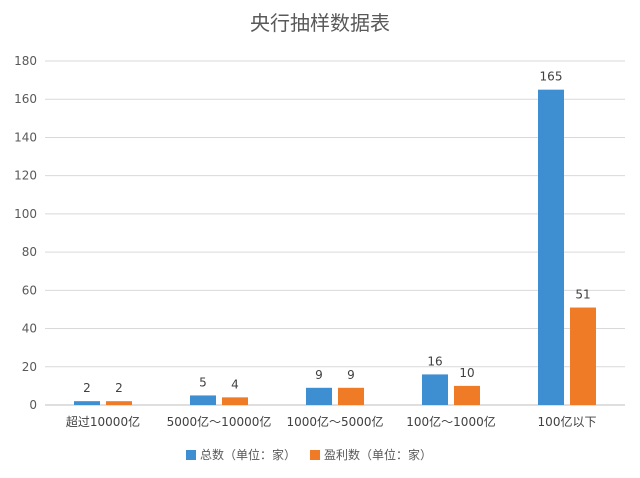  I want to click on x-tick-label: 100亿以下, so click(567, 421).